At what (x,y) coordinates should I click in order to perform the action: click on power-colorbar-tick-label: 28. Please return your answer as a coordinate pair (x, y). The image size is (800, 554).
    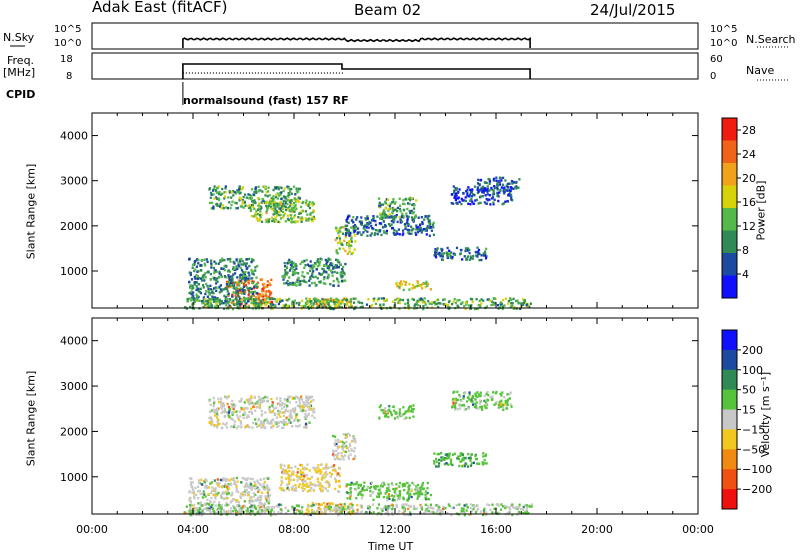
    Looking at the image, I should click on (749, 130).